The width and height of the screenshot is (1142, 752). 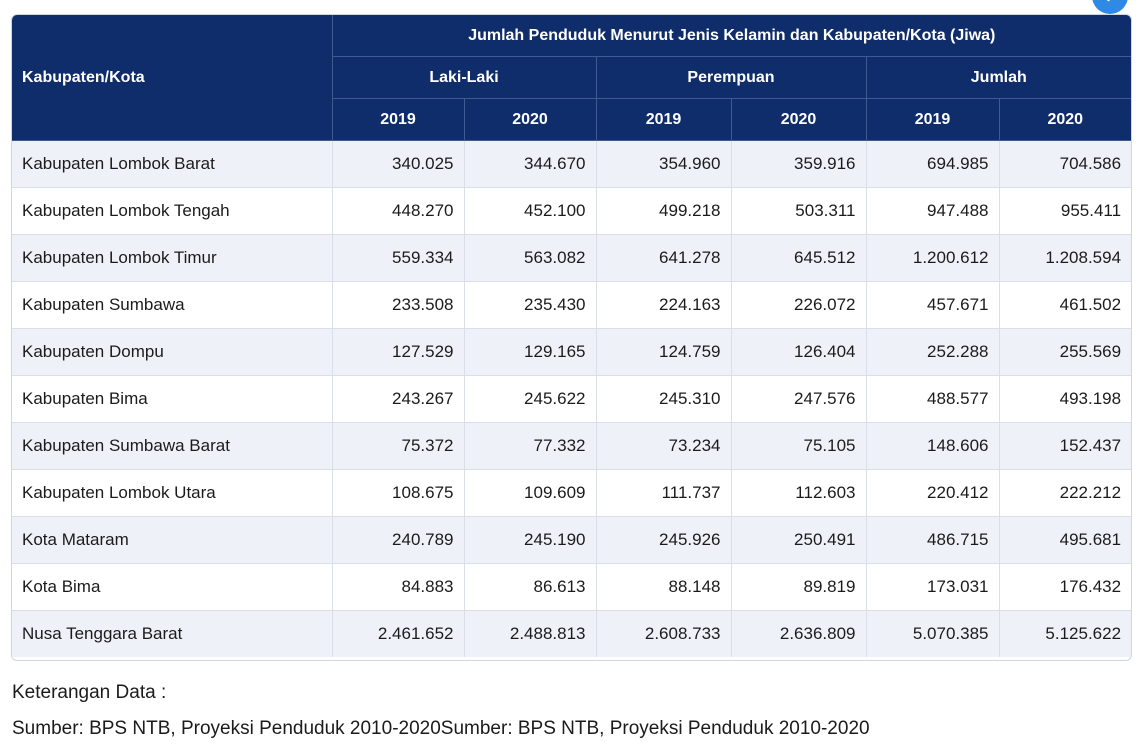 What do you see at coordinates (933, 164) in the screenshot?
I see `value-cell: 694.985` at bounding box center [933, 164].